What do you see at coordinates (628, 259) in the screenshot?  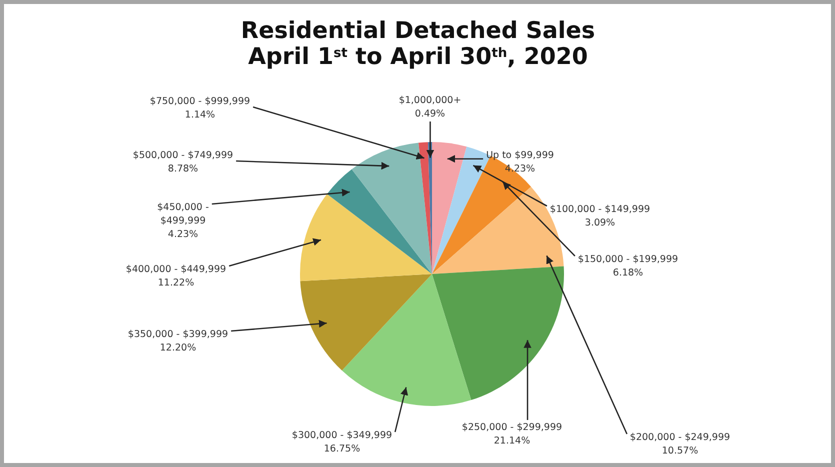 I see `slice-label: $150,000 - $199,999` at bounding box center [628, 259].